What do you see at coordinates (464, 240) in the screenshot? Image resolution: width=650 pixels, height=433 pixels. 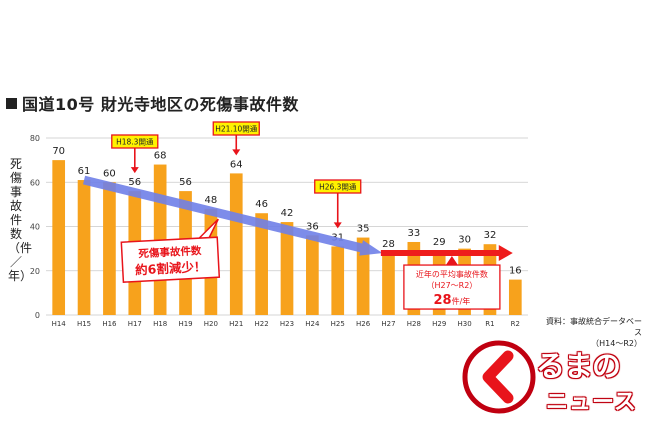 I see `data-label: 30` at bounding box center [464, 240].